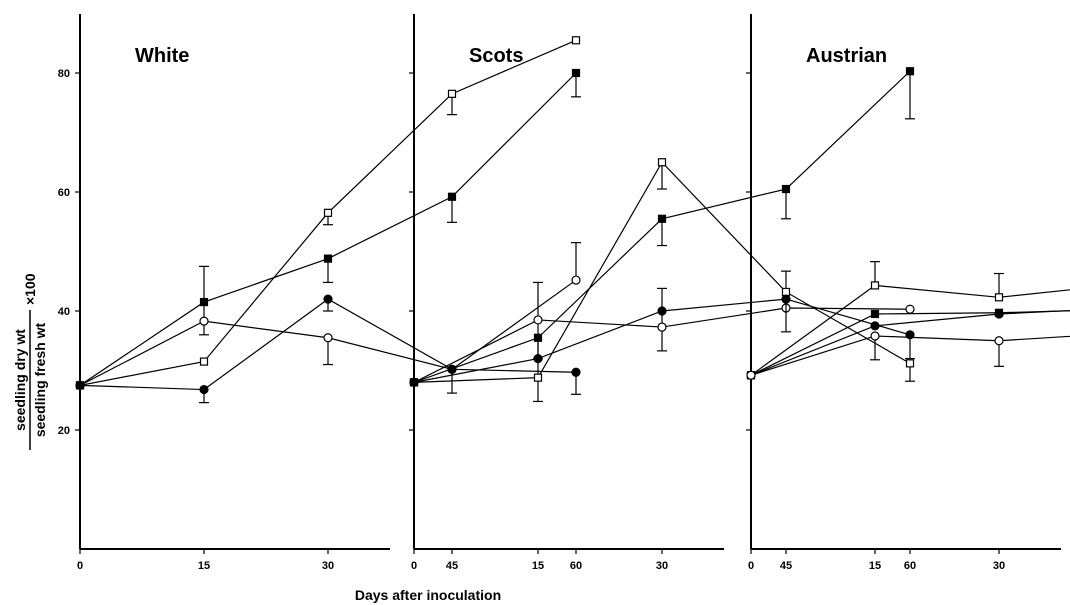 This screenshot has height=605, width=1070. Describe the element at coordinates (162, 56) in the screenshot. I see `panel-title: White` at that location.